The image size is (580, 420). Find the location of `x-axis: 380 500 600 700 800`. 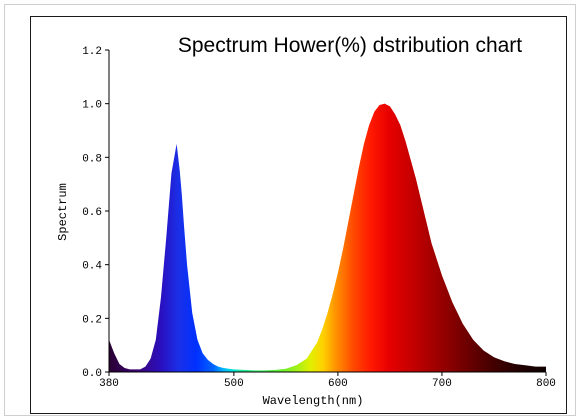

x-axis: 380 500 600 700 800 is located at coordinates (327, 381).